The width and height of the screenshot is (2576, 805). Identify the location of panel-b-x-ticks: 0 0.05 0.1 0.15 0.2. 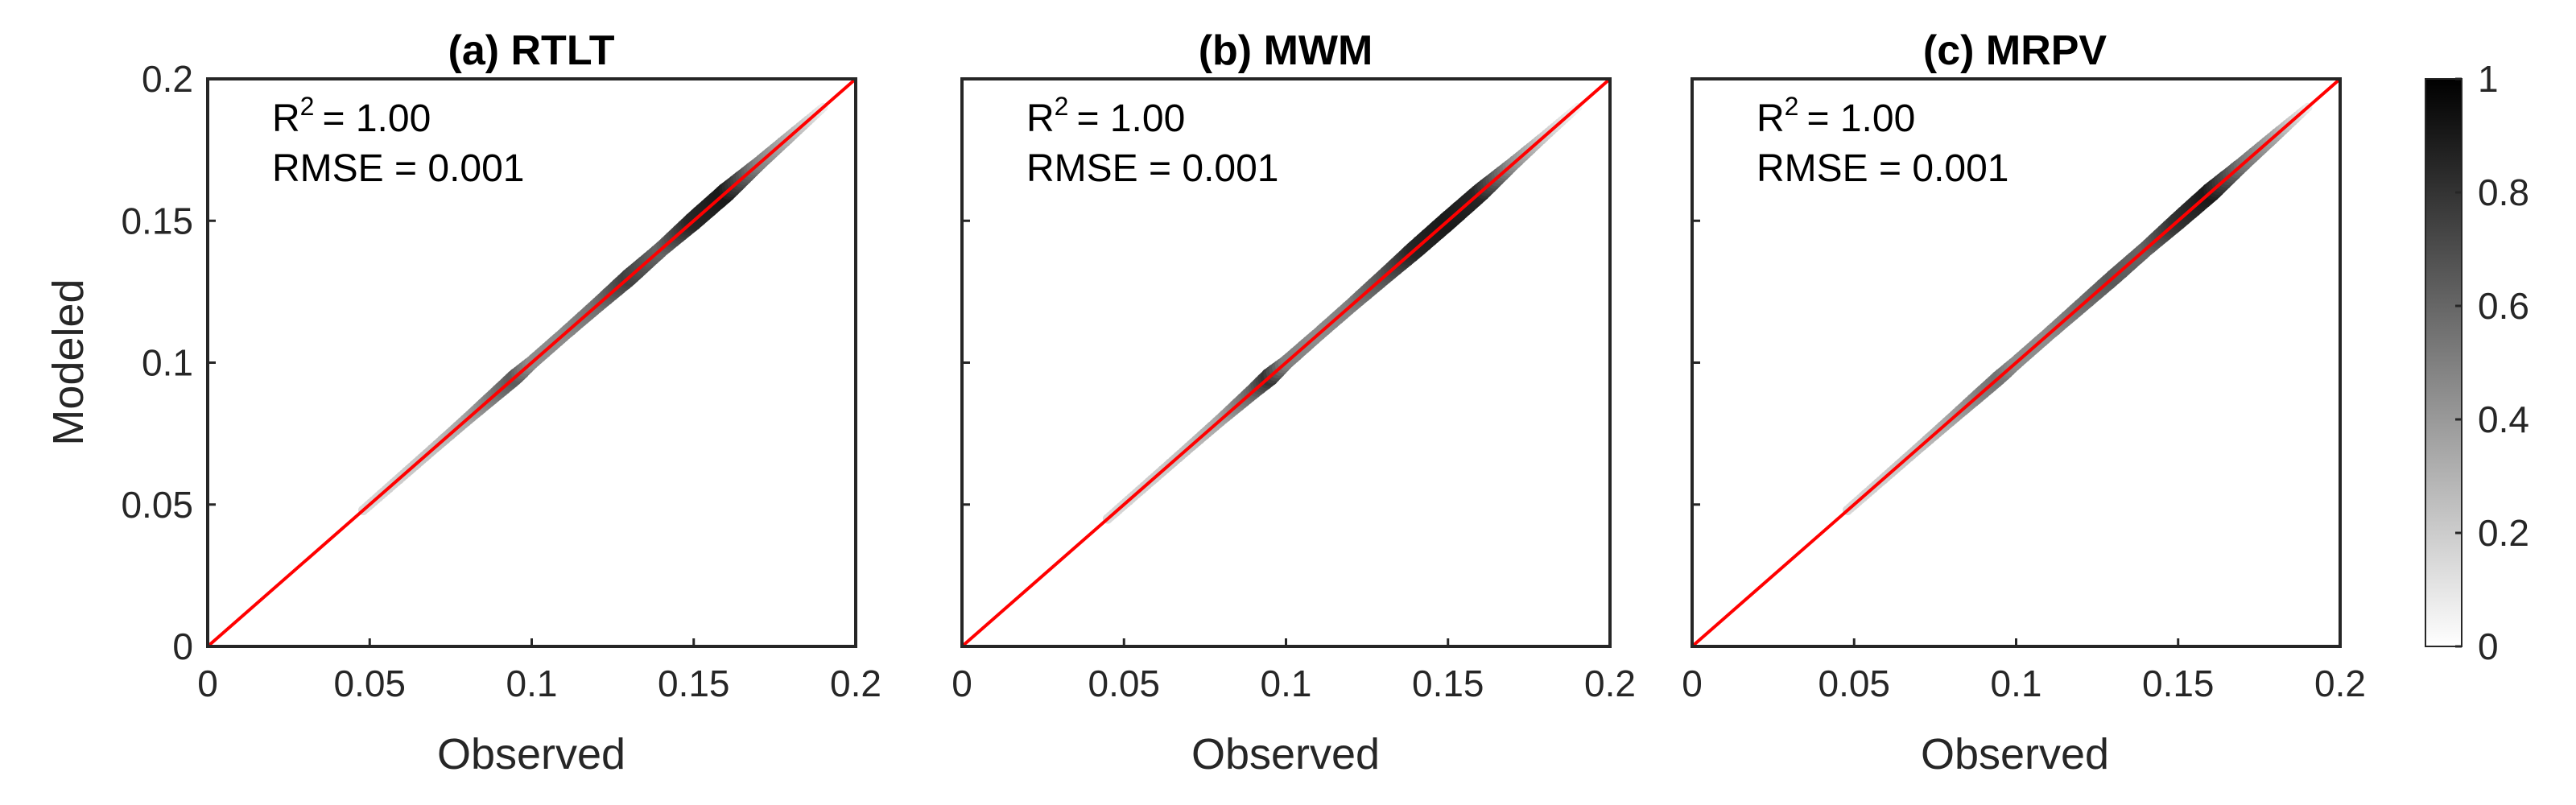
(1294, 671).